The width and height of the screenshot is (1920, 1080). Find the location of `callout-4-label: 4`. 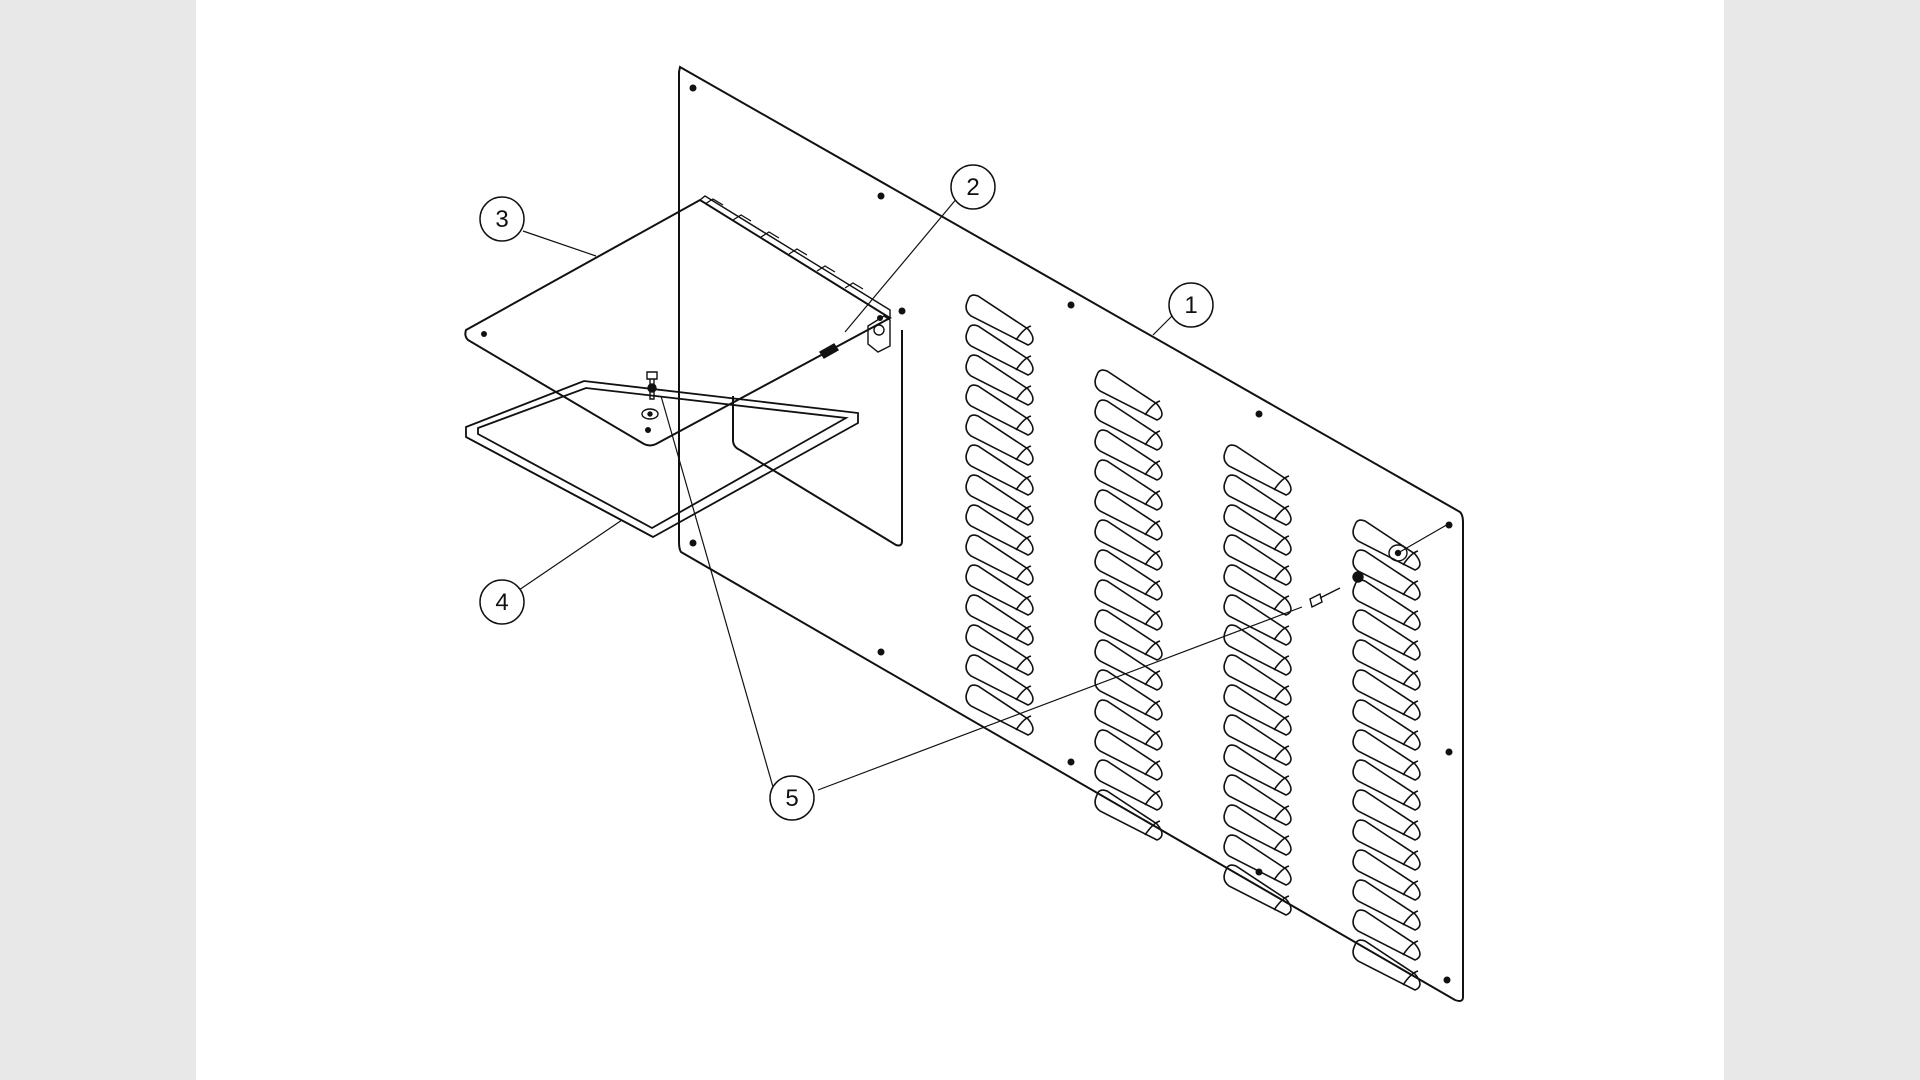

callout-4-label: 4 is located at coordinates (501, 602).